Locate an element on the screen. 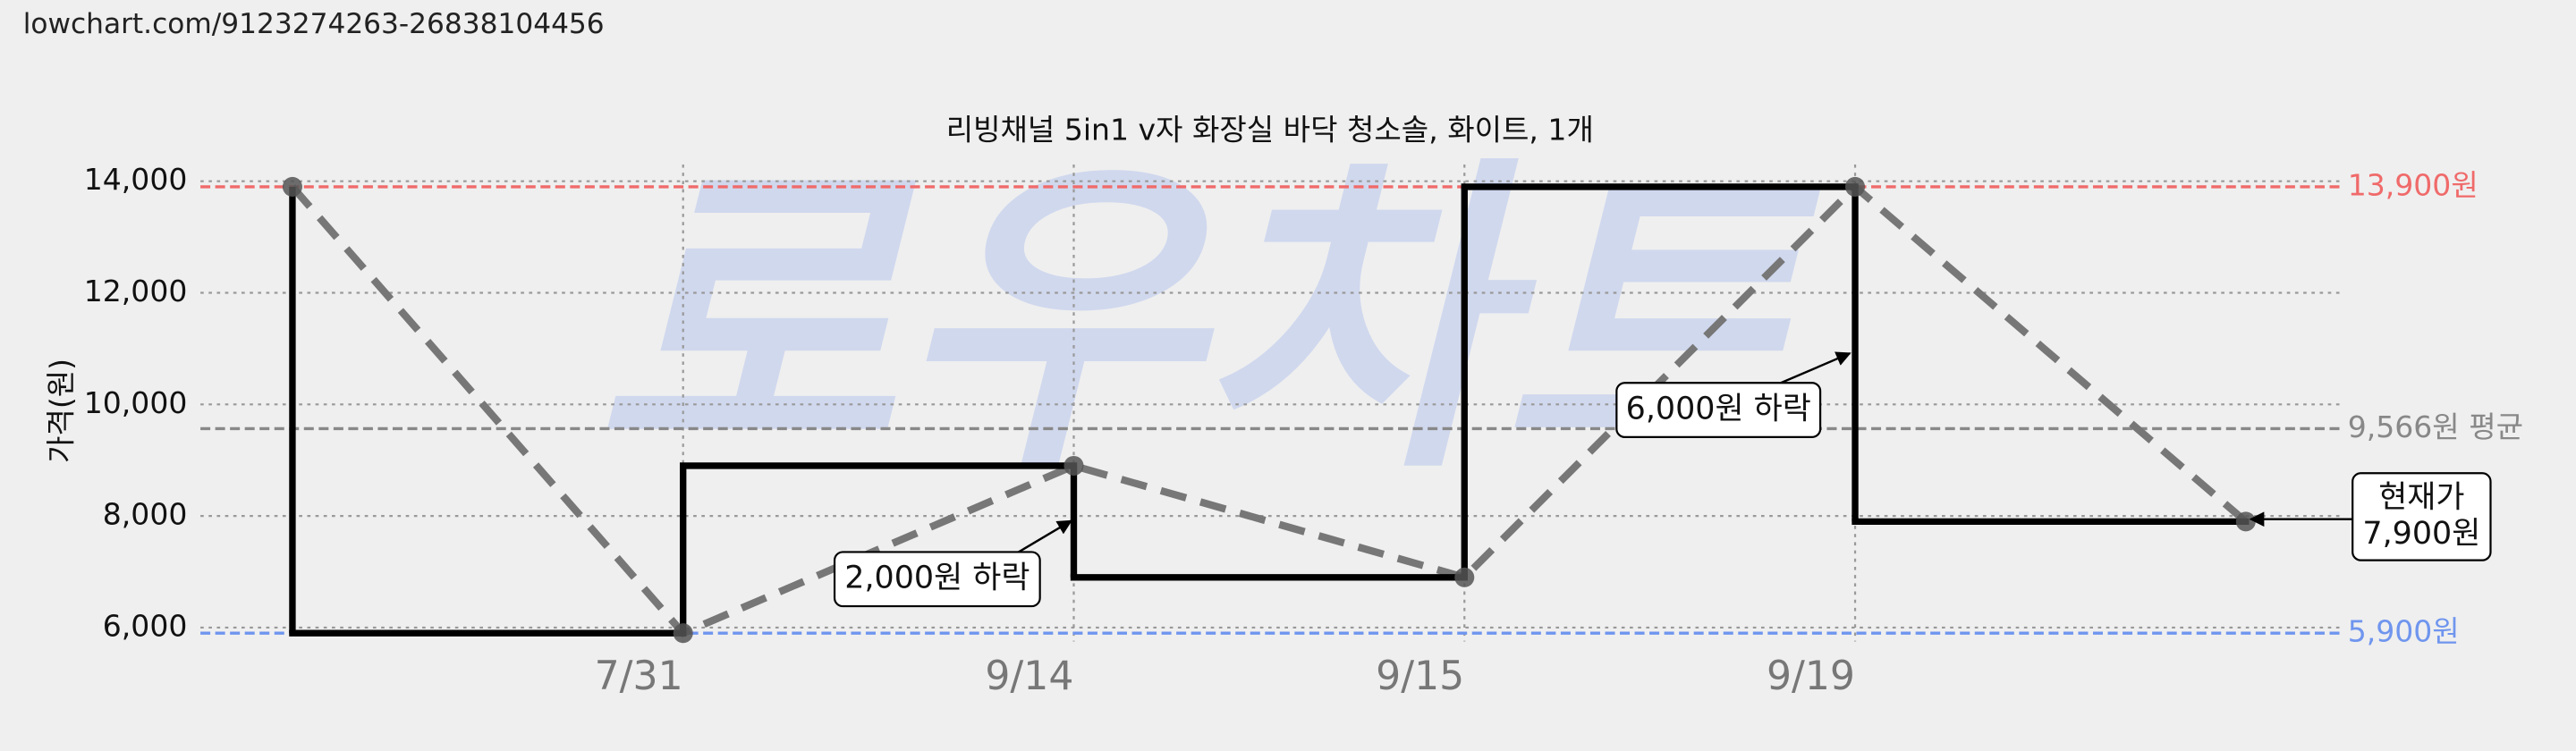  annotation-text: 2,000원 하락 is located at coordinates (937, 578).